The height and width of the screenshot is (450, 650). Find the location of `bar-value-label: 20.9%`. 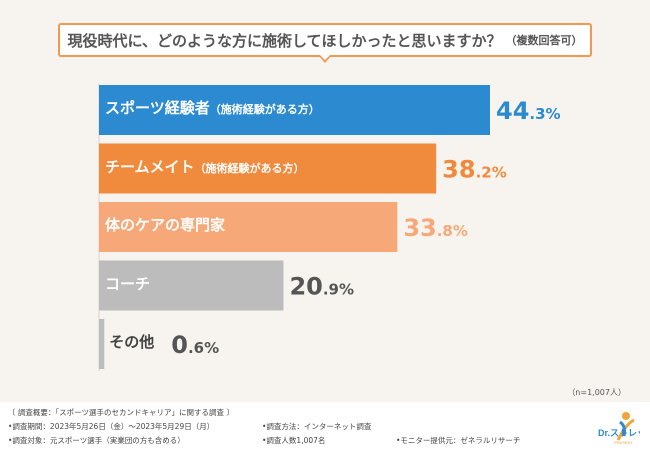

bar-value-label: 20.9% is located at coordinates (321, 287).